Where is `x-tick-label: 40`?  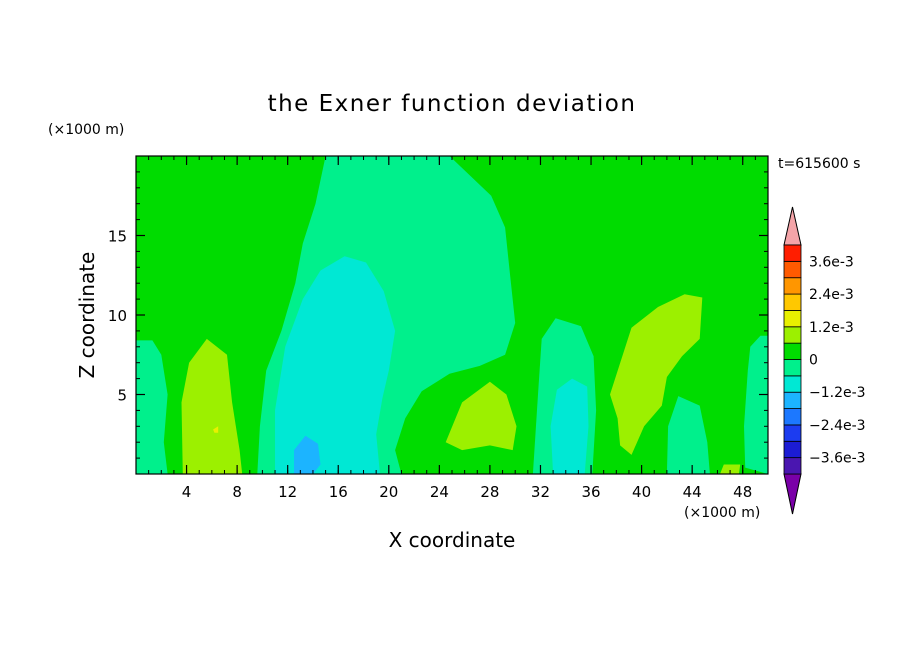
x-tick-label: 40 is located at coordinates (641, 492).